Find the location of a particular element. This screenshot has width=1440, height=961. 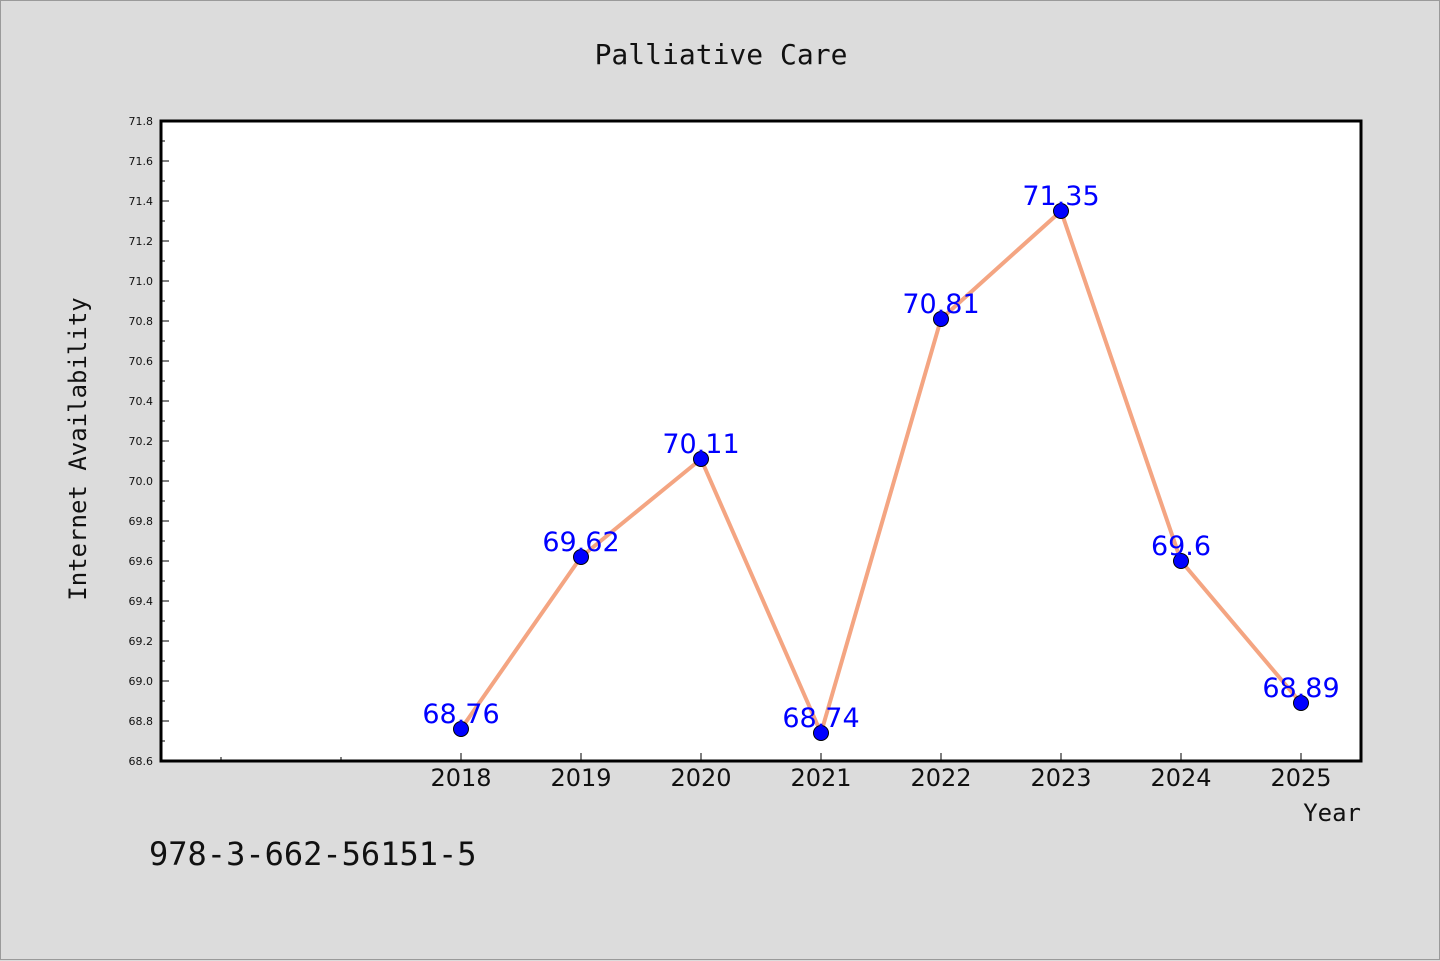

y-tick-label: 68.6 is located at coordinates (141, 761).